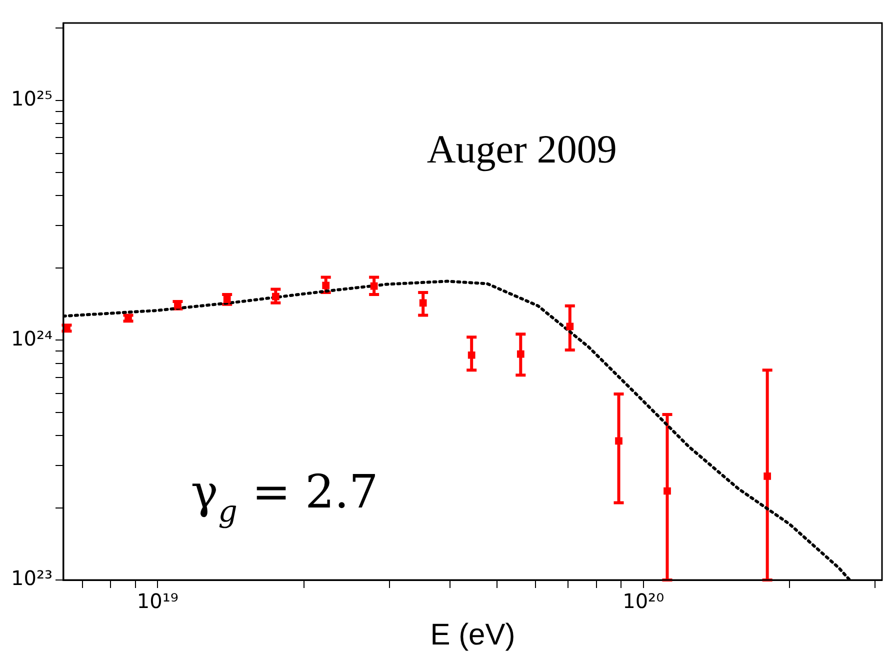 The height and width of the screenshot is (662, 896). What do you see at coordinates (473, 635) in the screenshot?
I see `x-axis-title: E (eV)` at bounding box center [473, 635].